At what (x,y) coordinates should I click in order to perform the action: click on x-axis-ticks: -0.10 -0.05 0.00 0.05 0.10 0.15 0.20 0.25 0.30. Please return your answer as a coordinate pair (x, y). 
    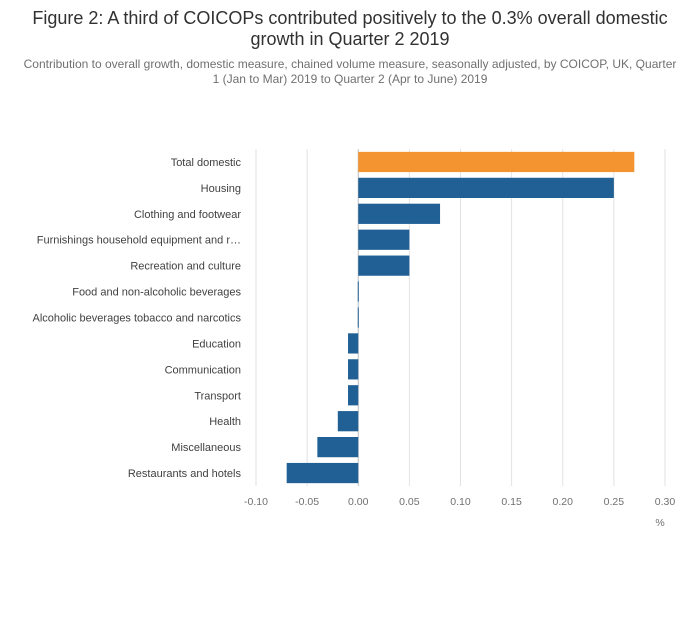
    Looking at the image, I should click on (459, 502).